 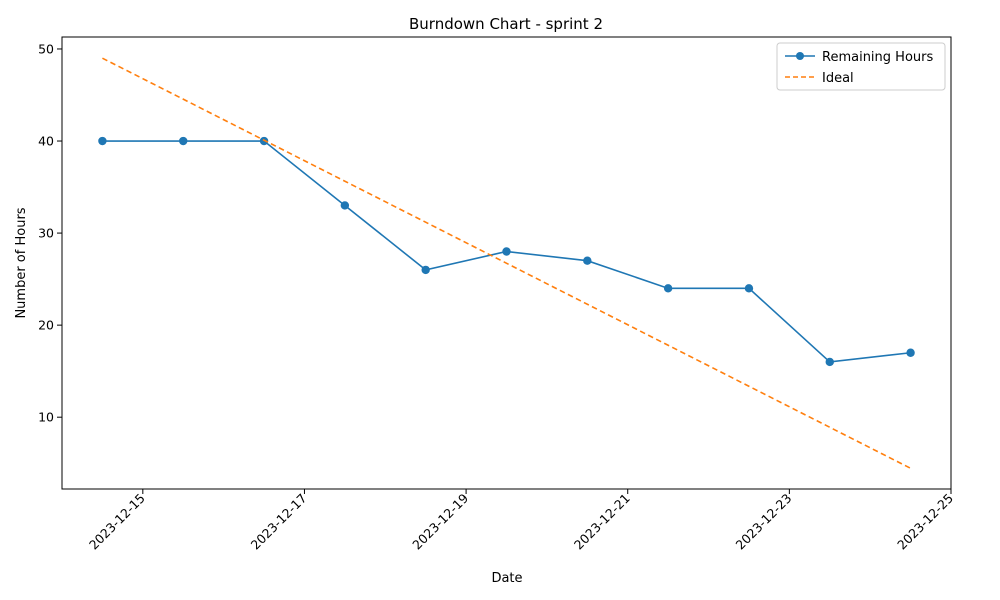 I want to click on legend: Remaining Hours Ideal, so click(x=861, y=66).